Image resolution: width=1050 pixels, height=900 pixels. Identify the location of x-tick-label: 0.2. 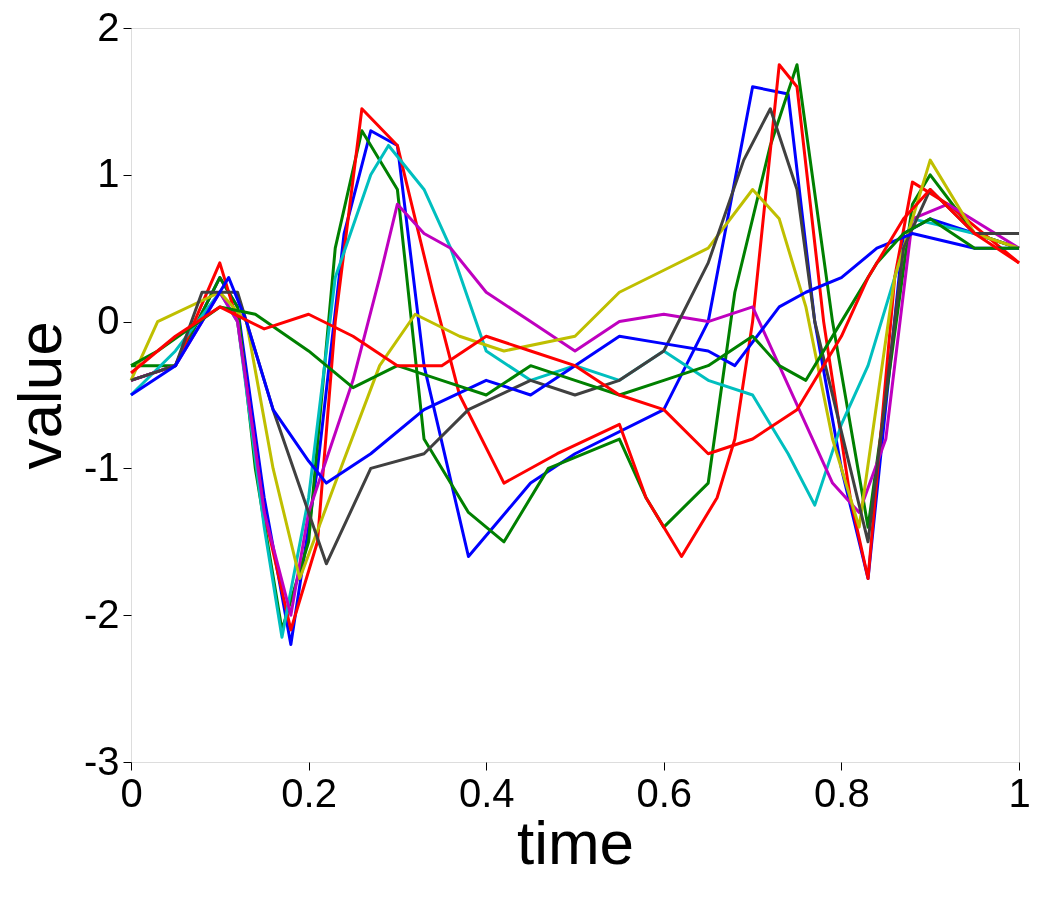
(309, 792).